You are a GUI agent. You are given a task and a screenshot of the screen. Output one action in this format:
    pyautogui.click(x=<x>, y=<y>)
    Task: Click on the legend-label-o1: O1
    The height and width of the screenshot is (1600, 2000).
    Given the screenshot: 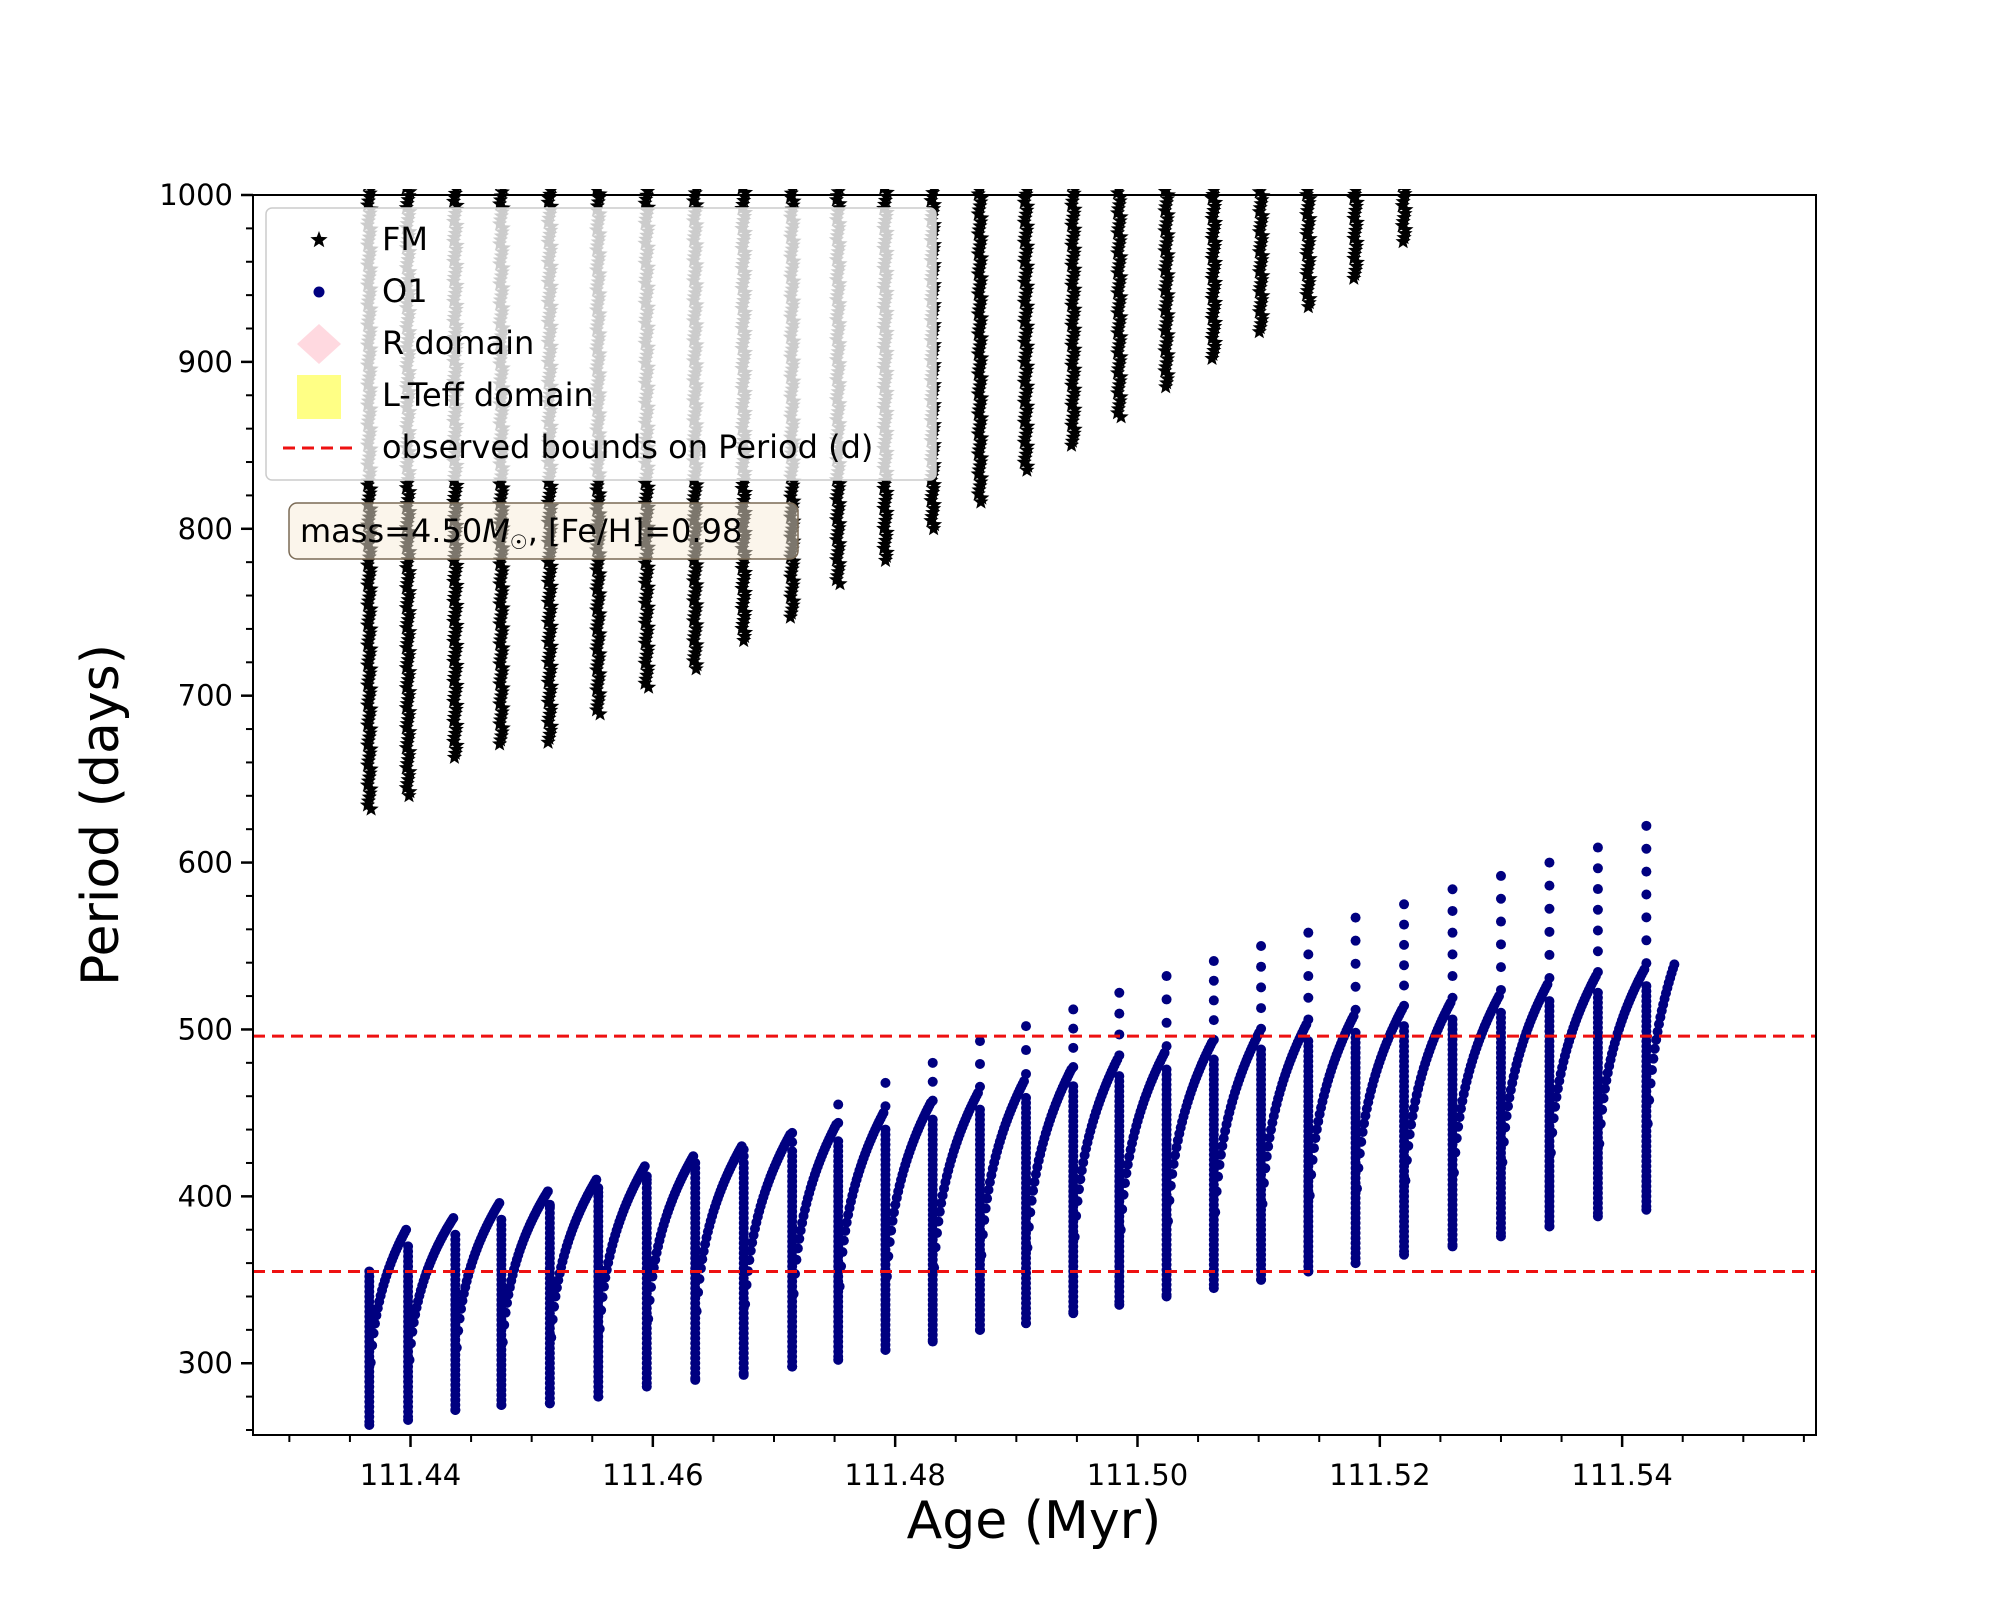 What is the action you would take?
    pyautogui.click(x=405, y=291)
    